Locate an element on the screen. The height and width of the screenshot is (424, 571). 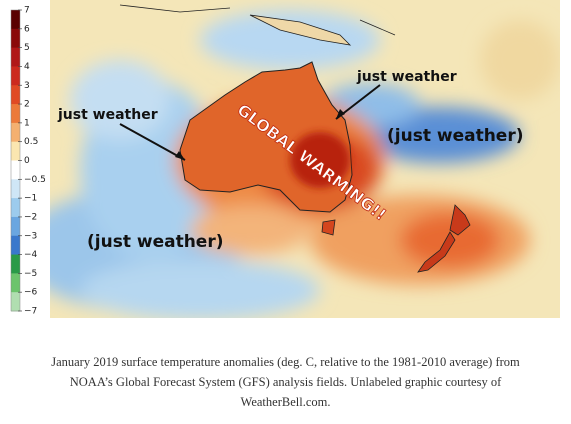
colorbar-label: −6 is located at coordinates (31, 293).